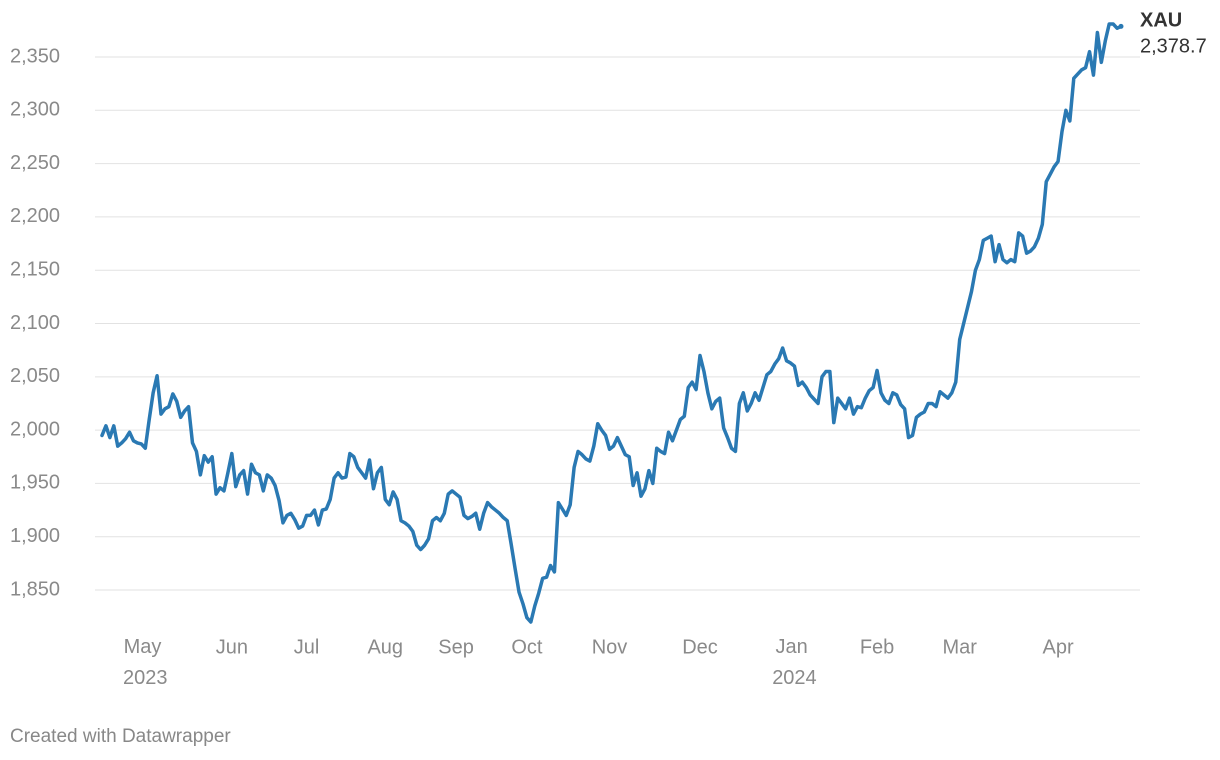 This screenshot has height=760, width=1220. What do you see at coordinates (35, 269) in the screenshot?
I see `y-tick-label: 2,150` at bounding box center [35, 269].